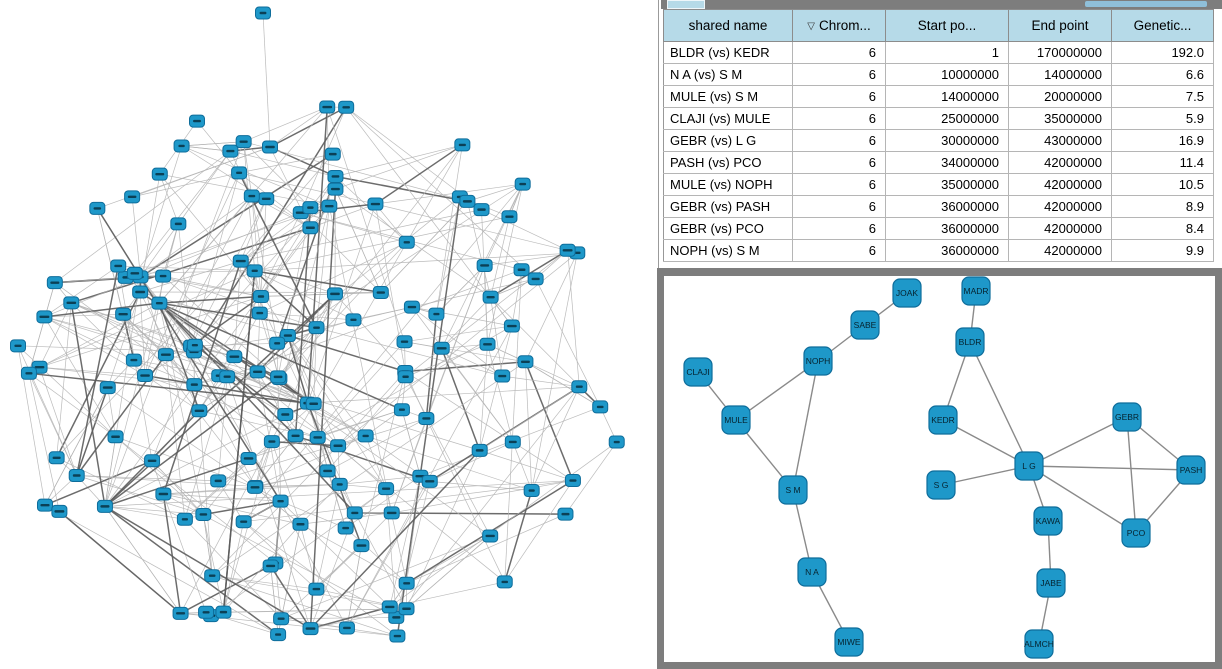 Image resolution: width=1222 pixels, height=669 pixels. I want to click on detail-node-miwe: MIWE, so click(849, 642).